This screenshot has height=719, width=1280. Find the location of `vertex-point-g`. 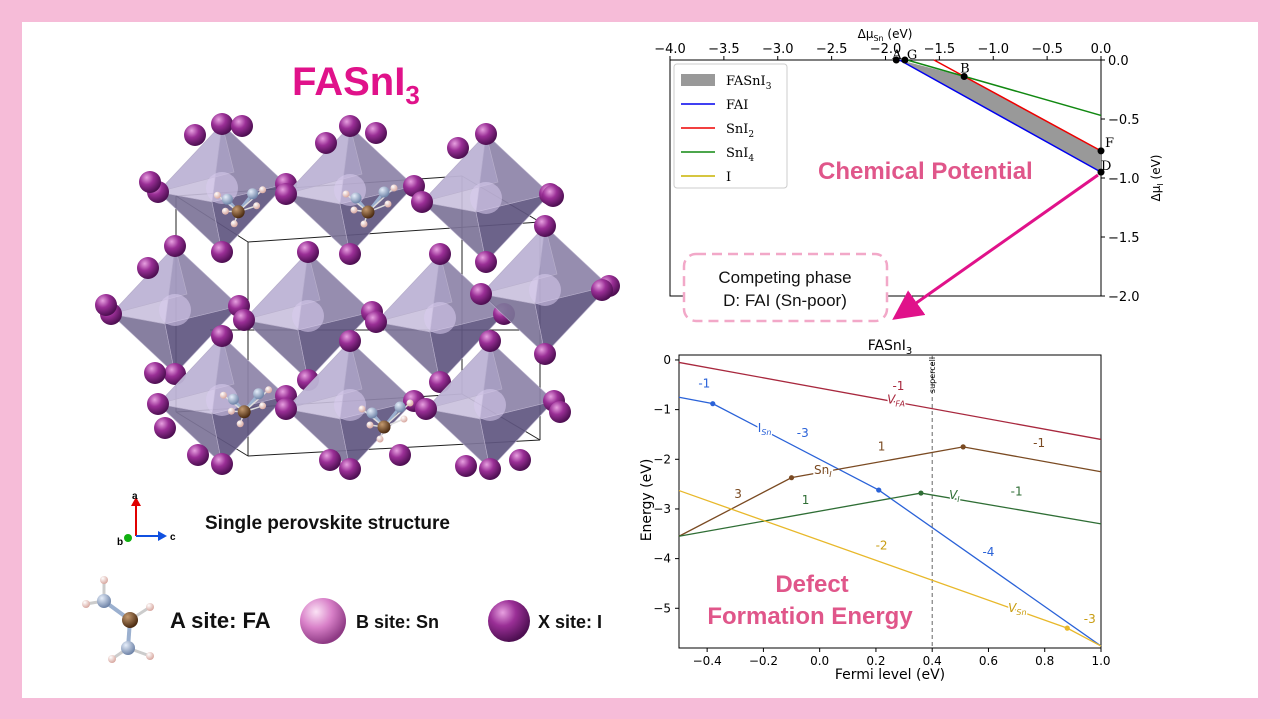

vertex-point-g is located at coordinates (905, 60).